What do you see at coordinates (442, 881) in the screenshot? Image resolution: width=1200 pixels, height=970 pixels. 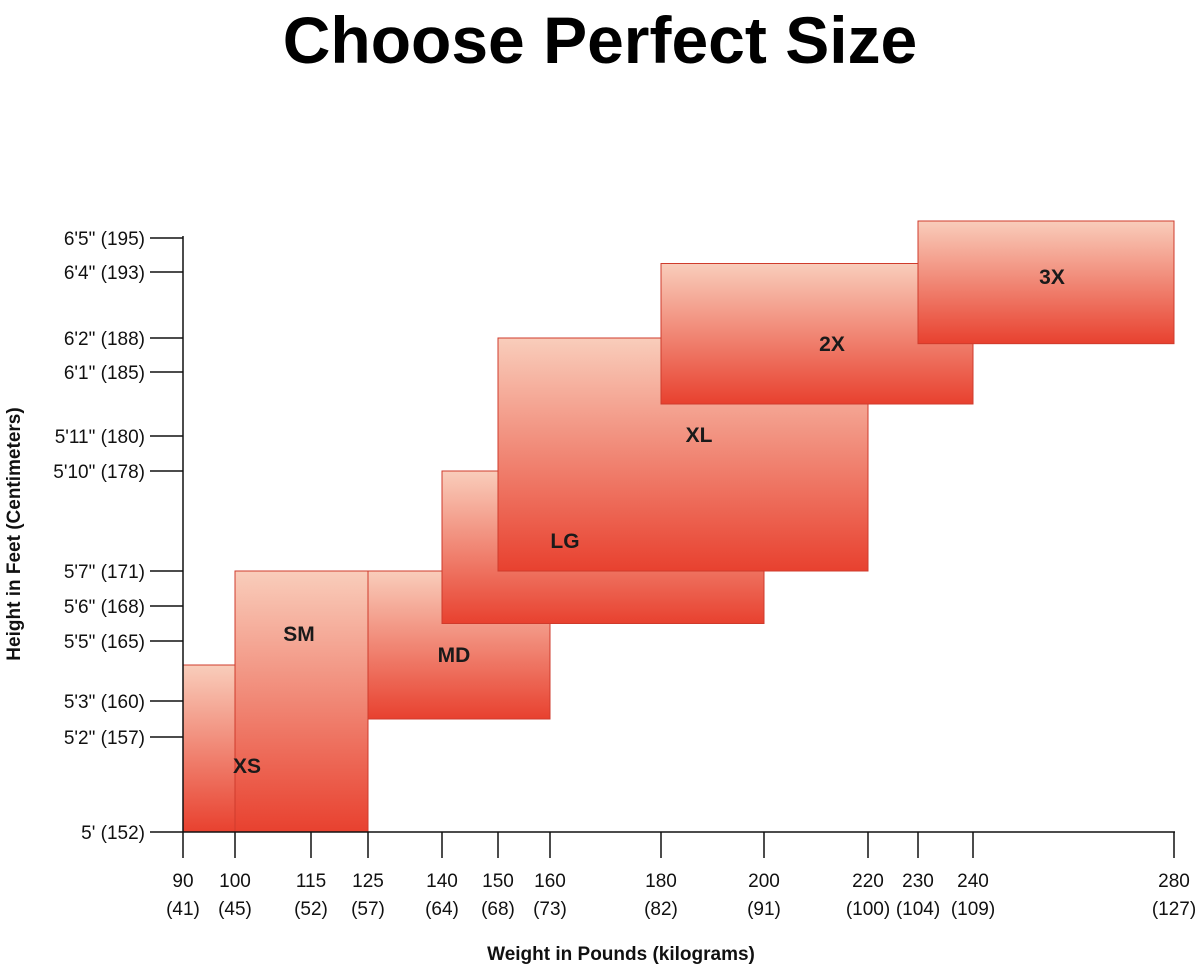 I see `x-tick-label: 140` at bounding box center [442, 881].